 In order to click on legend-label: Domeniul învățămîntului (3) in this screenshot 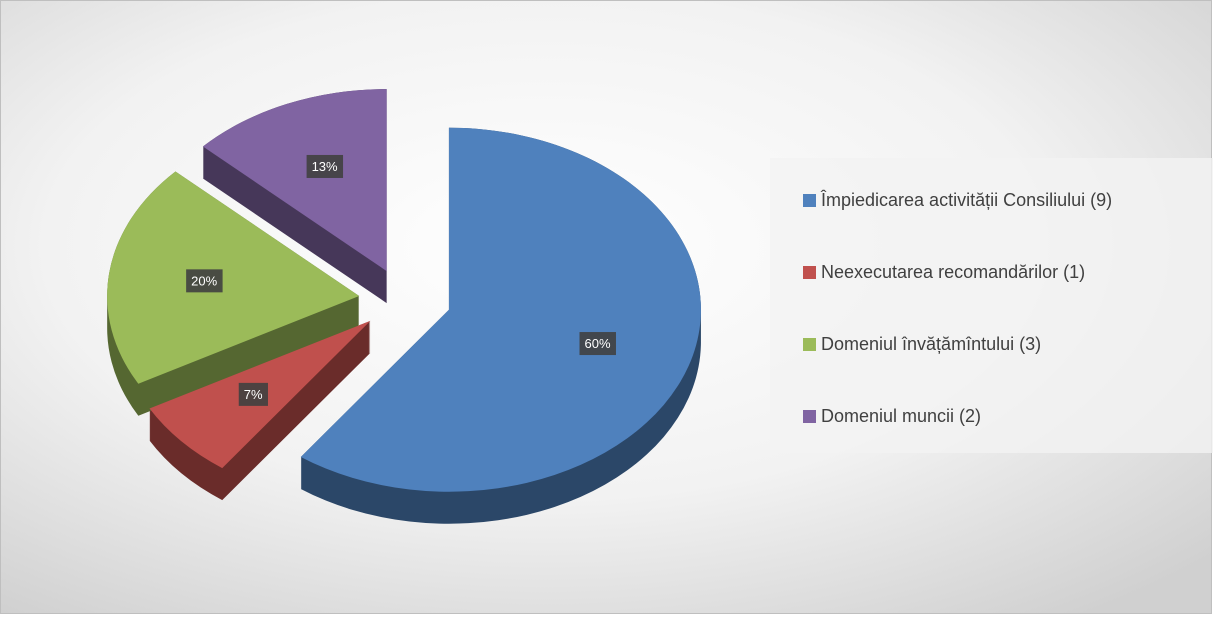, I will do `click(931, 344)`.